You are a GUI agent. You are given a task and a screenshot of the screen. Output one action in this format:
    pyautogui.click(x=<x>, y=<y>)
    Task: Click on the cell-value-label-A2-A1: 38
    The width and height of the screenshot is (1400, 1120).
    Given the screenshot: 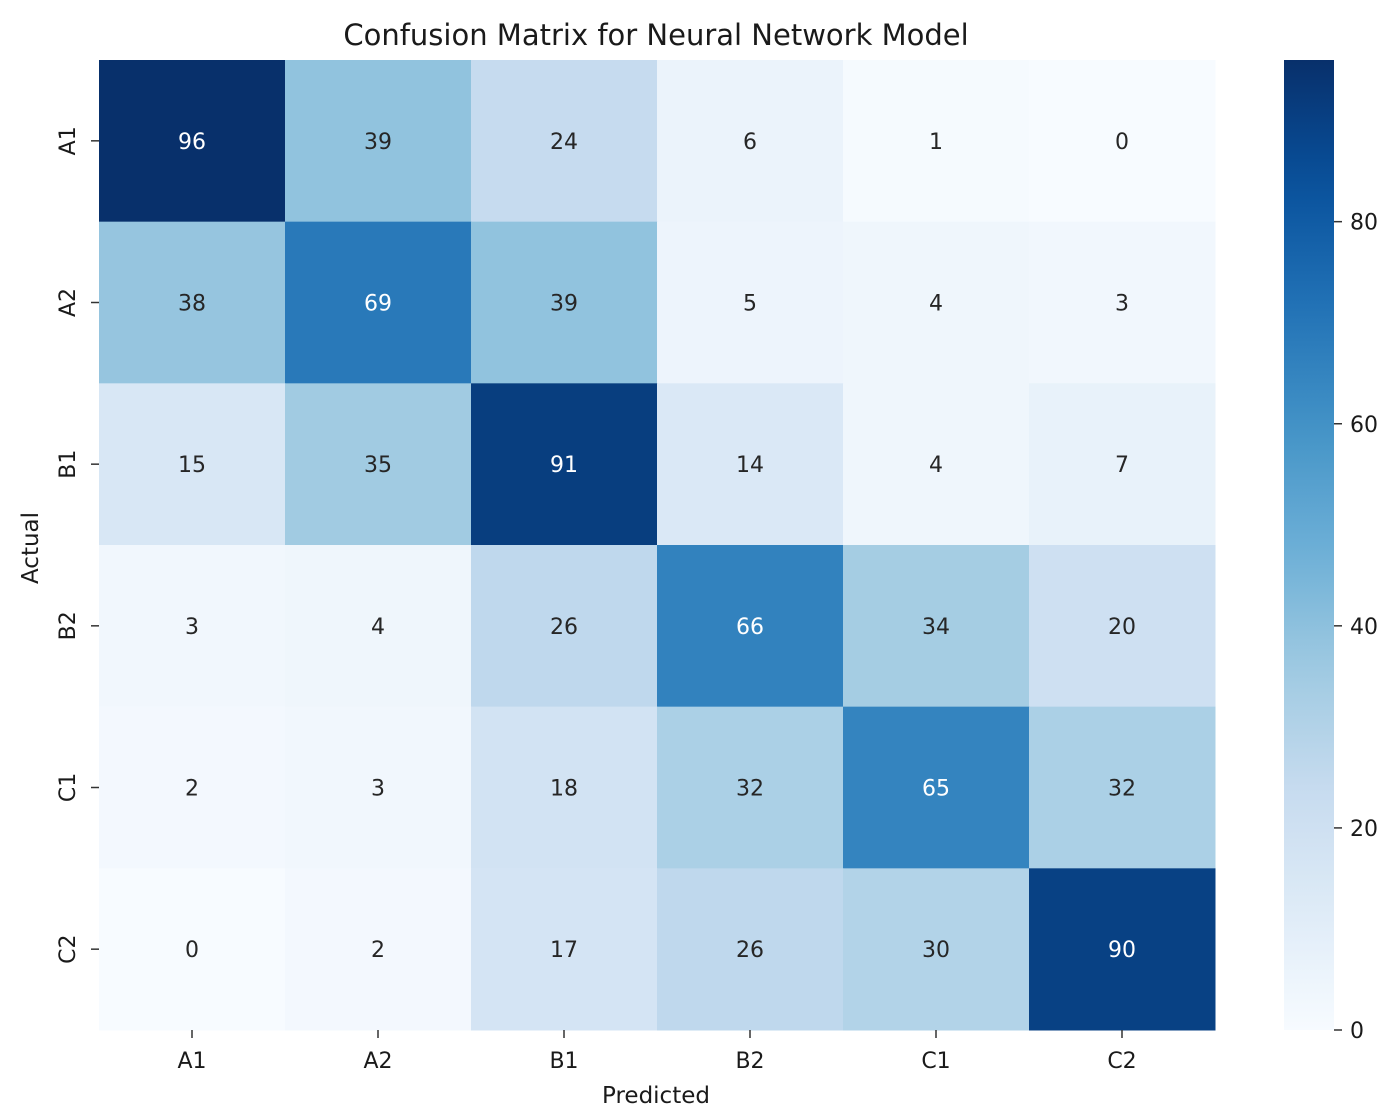 What is the action you would take?
    pyautogui.click(x=192, y=304)
    